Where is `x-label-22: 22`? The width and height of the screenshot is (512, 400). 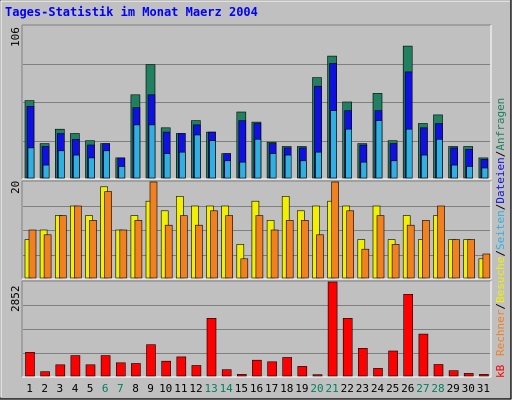 x-label-22: 22 is located at coordinates (347, 388).